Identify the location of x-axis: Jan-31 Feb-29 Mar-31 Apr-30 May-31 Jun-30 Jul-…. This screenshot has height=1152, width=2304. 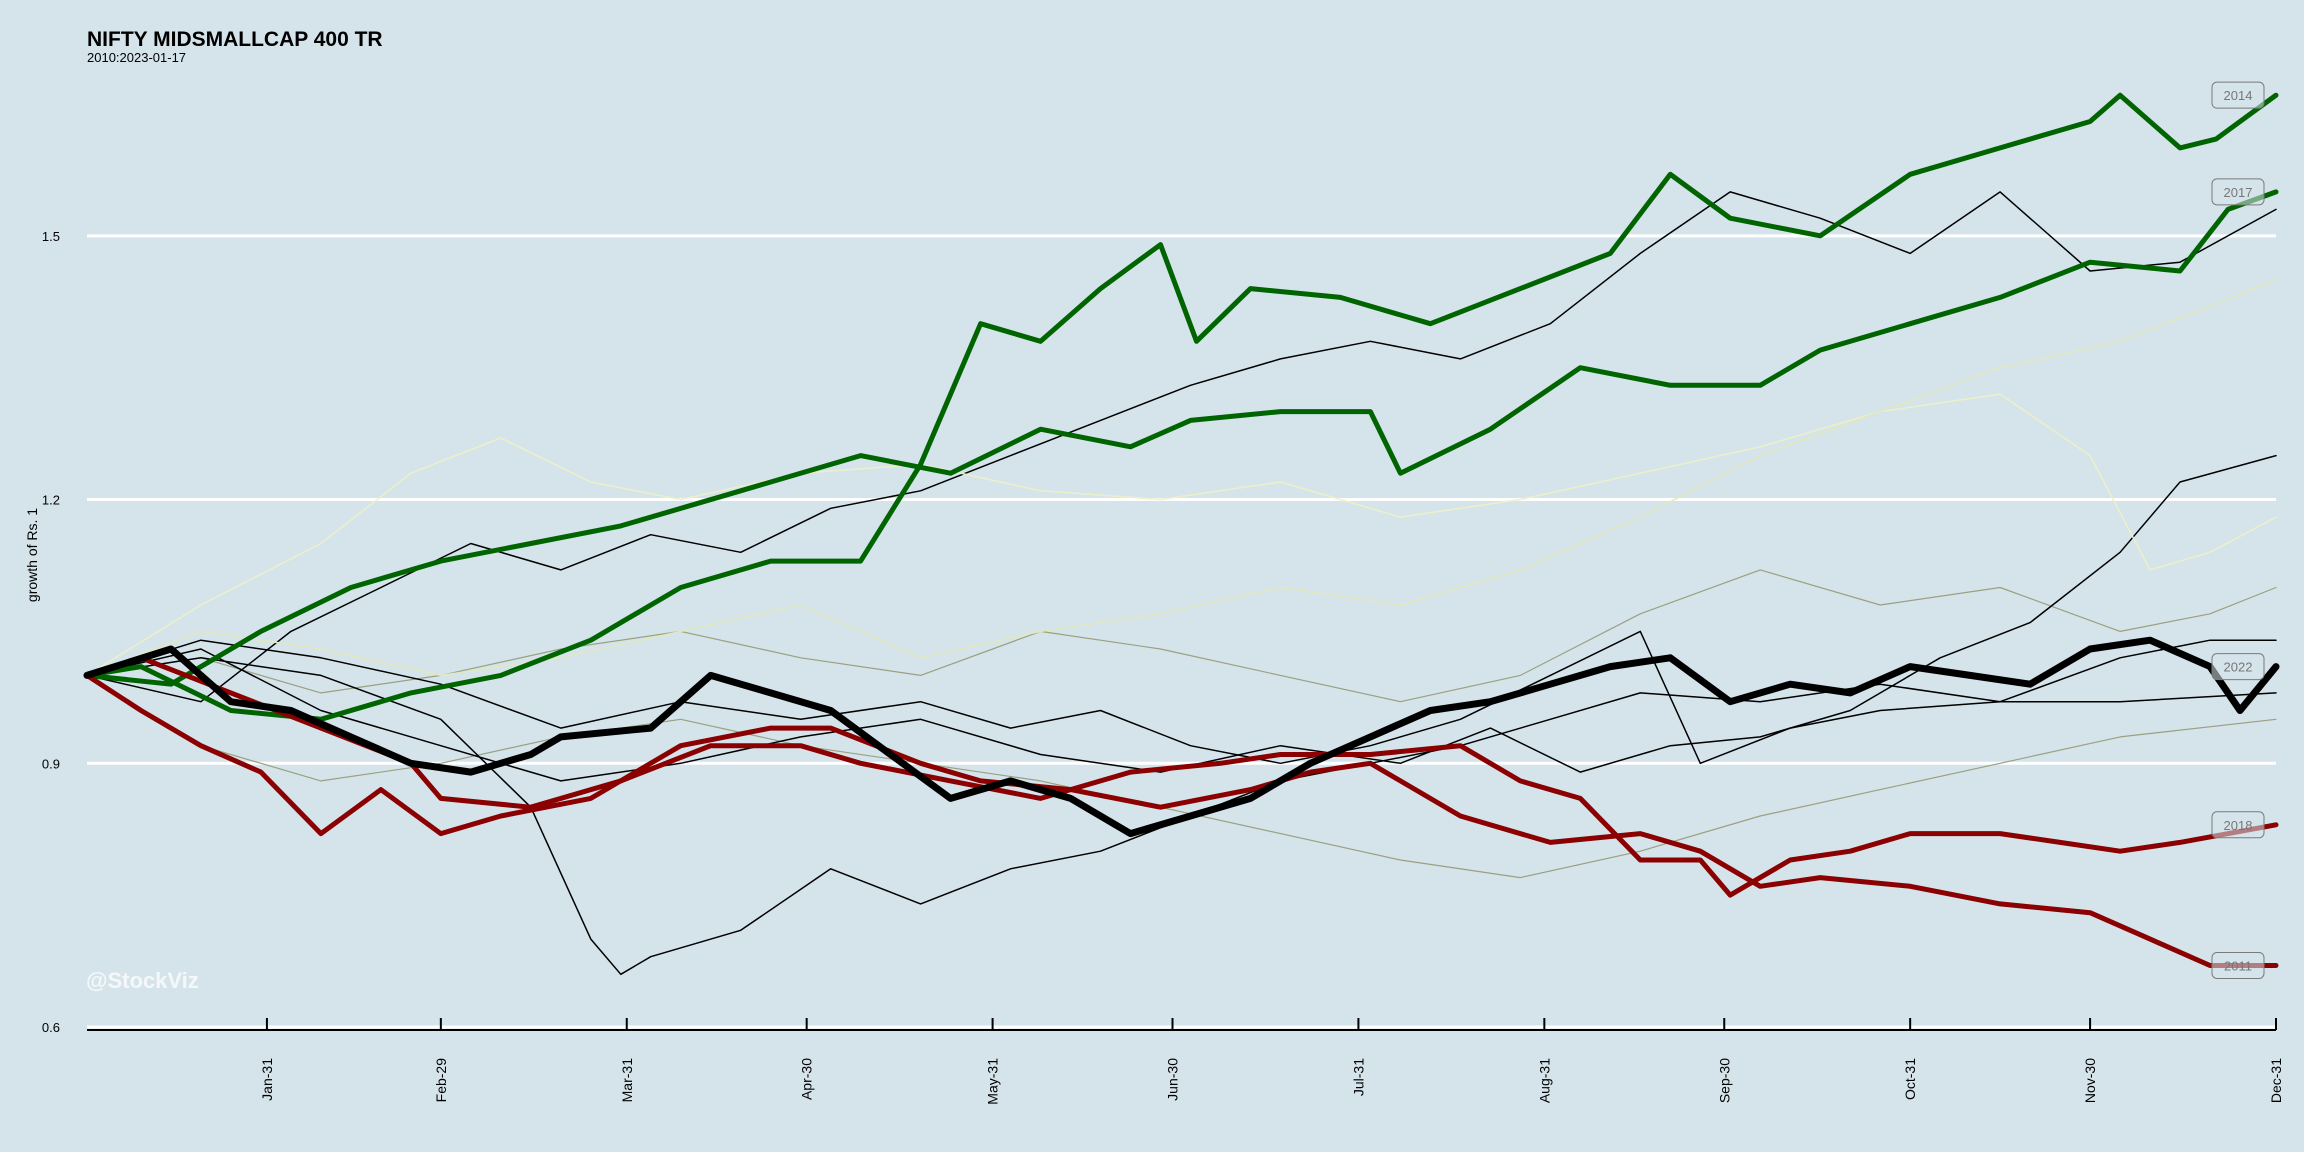
(1185, 1061).